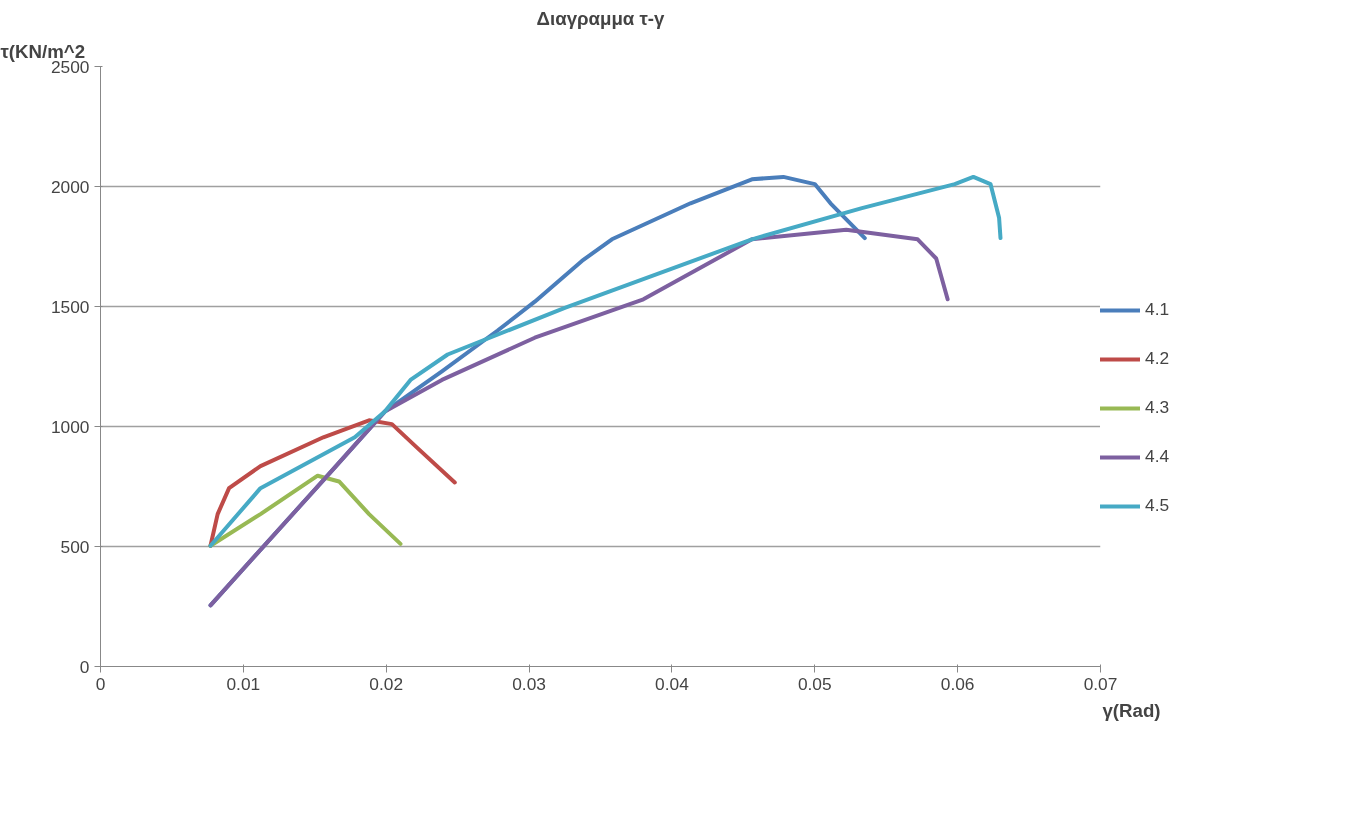 The height and width of the screenshot is (814, 1371). Describe the element at coordinates (70, 186) in the screenshot. I see `y-tick-label: 2000` at that location.